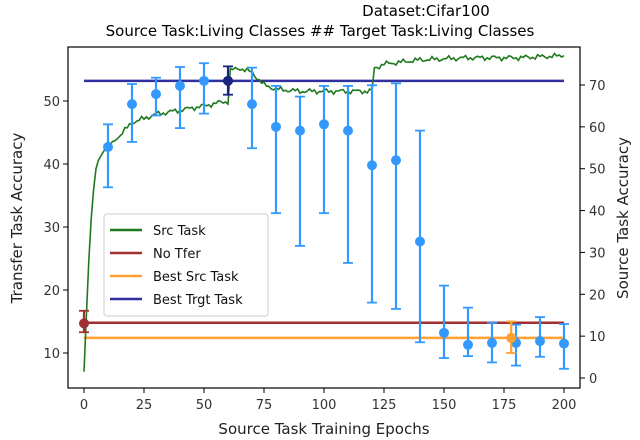 The image size is (640, 440). What do you see at coordinates (593, 233) in the screenshot?
I see `y-axis-right: 0 10 20 30 40 50 60 70` at bounding box center [593, 233].